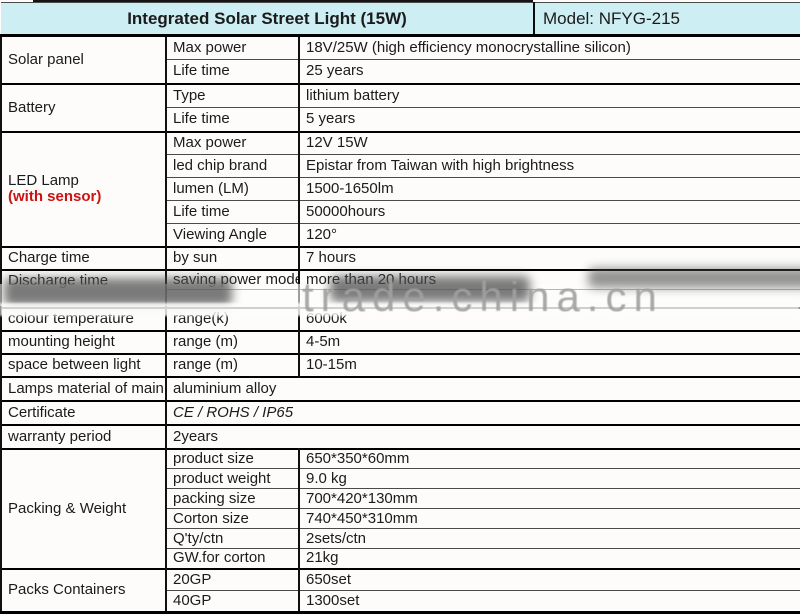 The height and width of the screenshot is (615, 800). I want to click on param-cell: product weight, so click(233, 478).